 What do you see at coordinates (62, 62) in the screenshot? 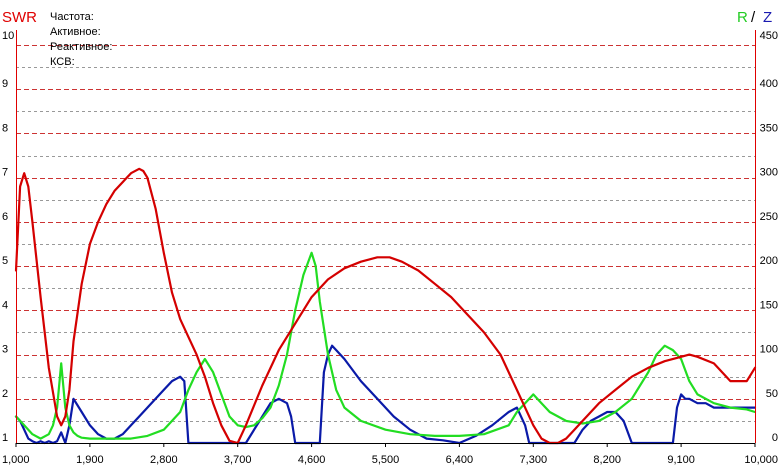
I see `swr-value-label: КСВ:` at bounding box center [62, 62].